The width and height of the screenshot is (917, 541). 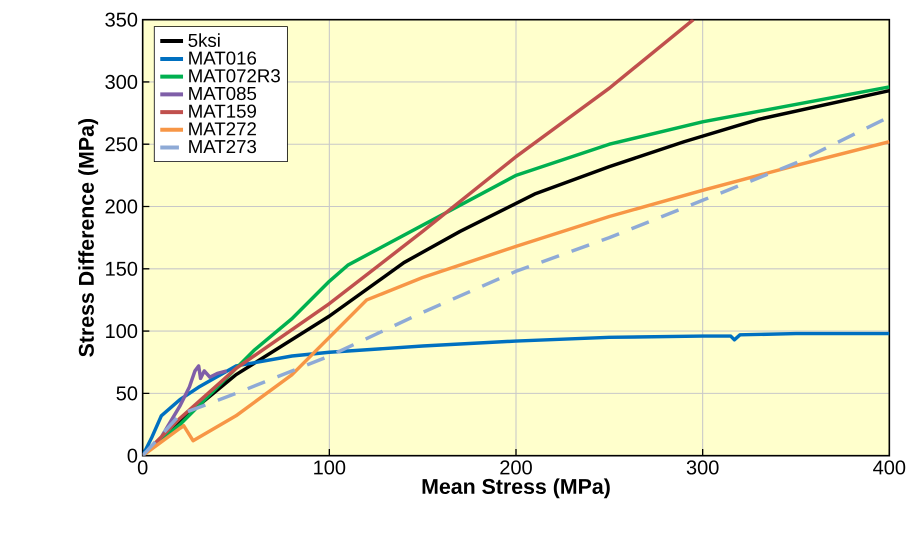 I want to click on x-tick-label: 400, so click(x=889, y=467).